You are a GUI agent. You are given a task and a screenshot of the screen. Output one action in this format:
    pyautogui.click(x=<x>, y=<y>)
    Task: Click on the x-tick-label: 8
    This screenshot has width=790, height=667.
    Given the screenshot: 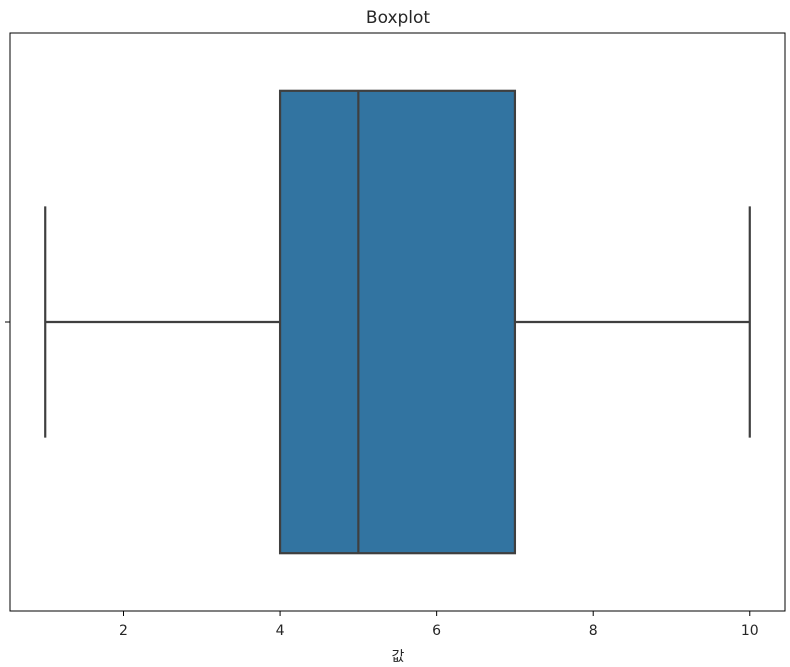 What is the action you would take?
    pyautogui.click(x=593, y=631)
    